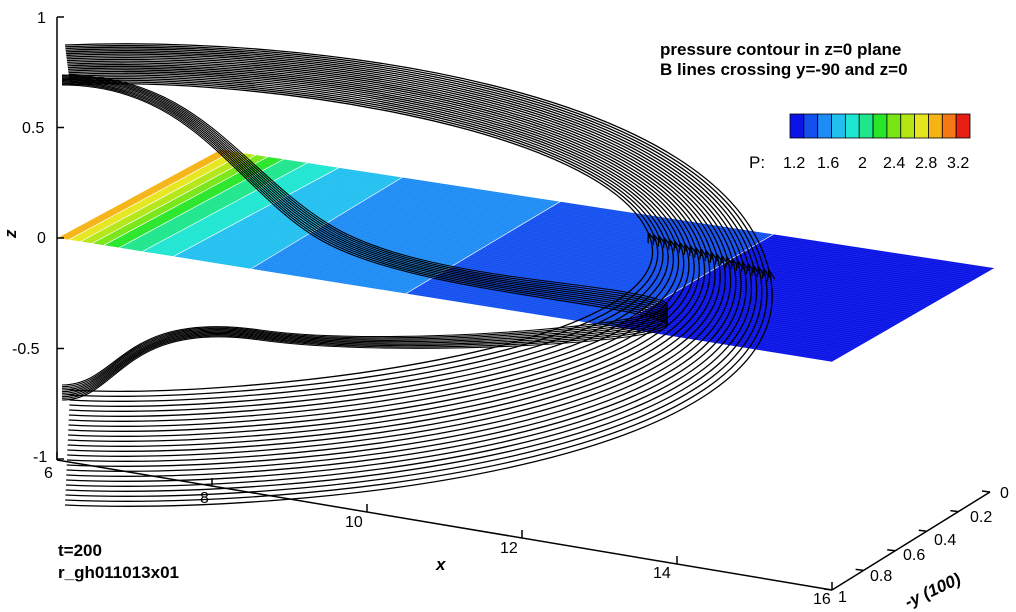  What do you see at coordinates (1004, 493) in the screenshot?
I see `y-tick-label: 0` at bounding box center [1004, 493].